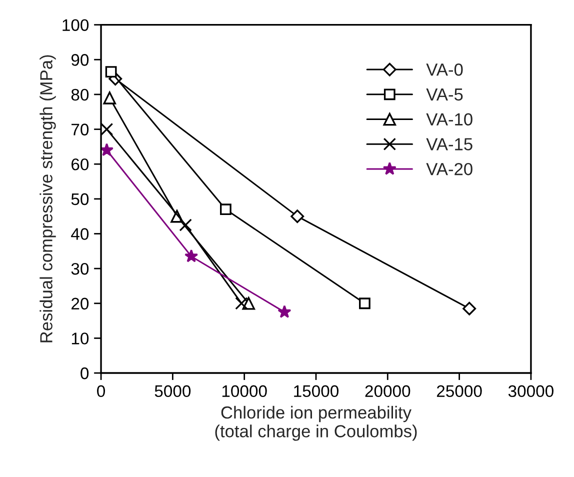 The width and height of the screenshot is (574, 477). What do you see at coordinates (80, 94) in the screenshot?
I see `y-tick-label: 80` at bounding box center [80, 94].